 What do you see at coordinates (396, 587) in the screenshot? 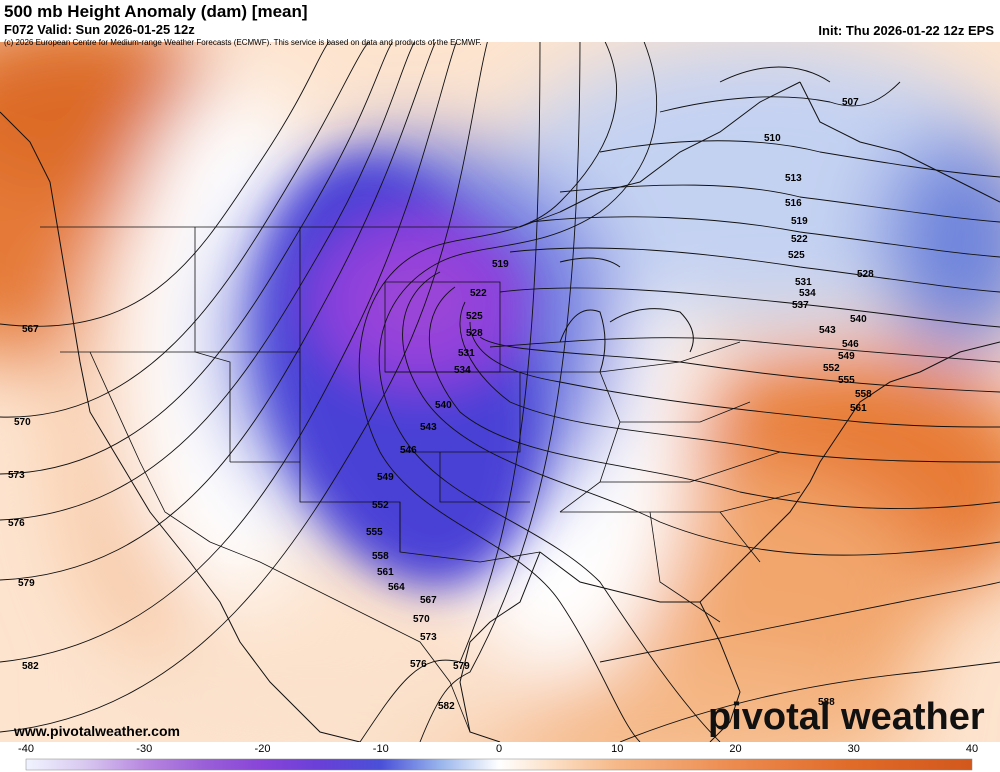
I see `contour-label: 564` at bounding box center [396, 587].